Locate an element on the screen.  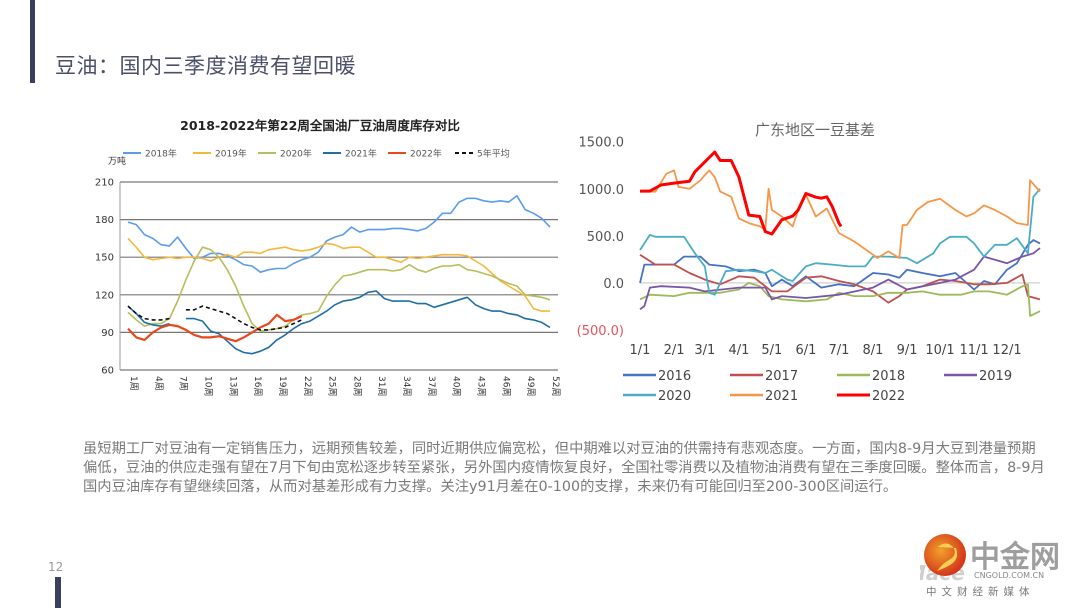
title-accent-bar is located at coordinates (32, 41).